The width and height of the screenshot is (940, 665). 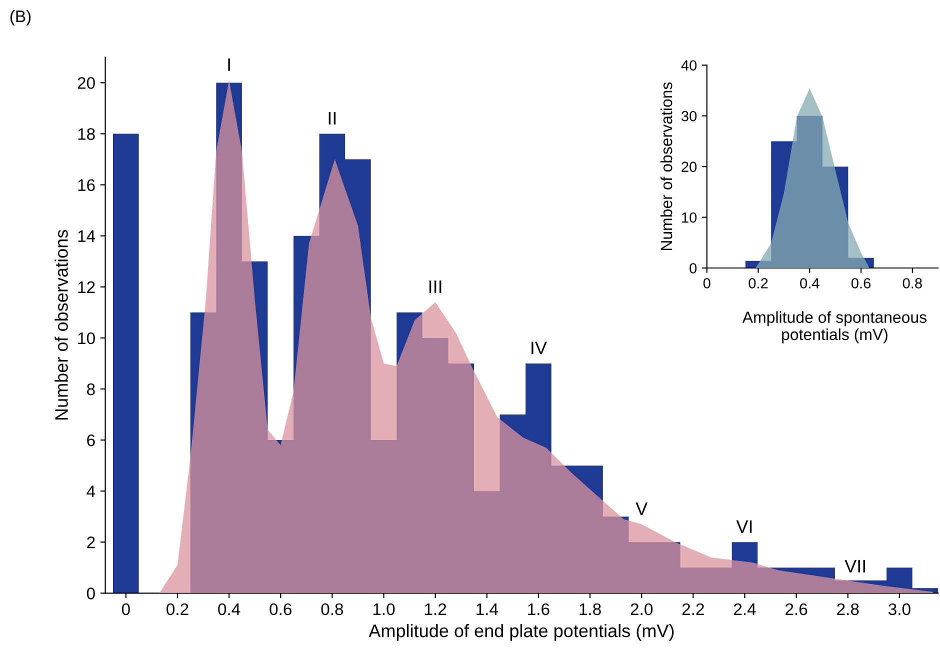 I want to click on annotation: III, so click(x=435, y=286).